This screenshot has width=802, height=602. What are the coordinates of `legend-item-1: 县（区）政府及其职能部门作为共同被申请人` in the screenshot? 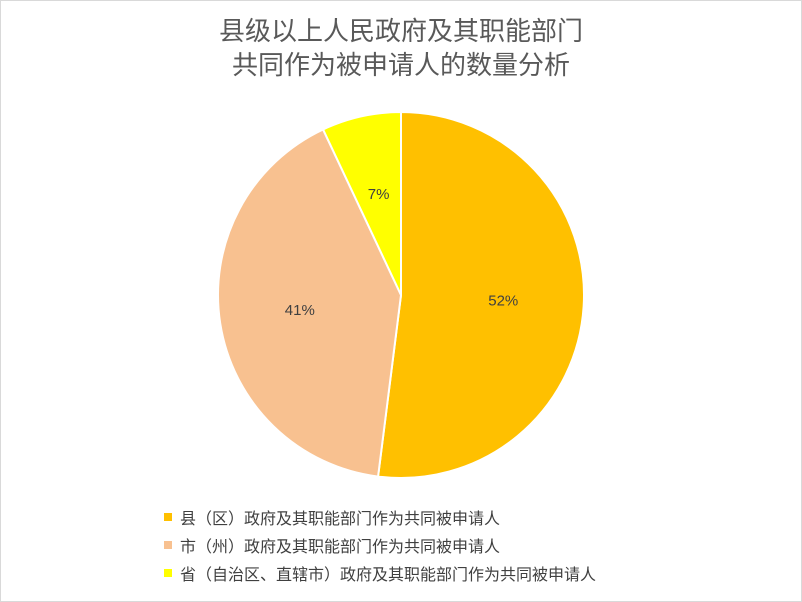 It's located at (380, 517).